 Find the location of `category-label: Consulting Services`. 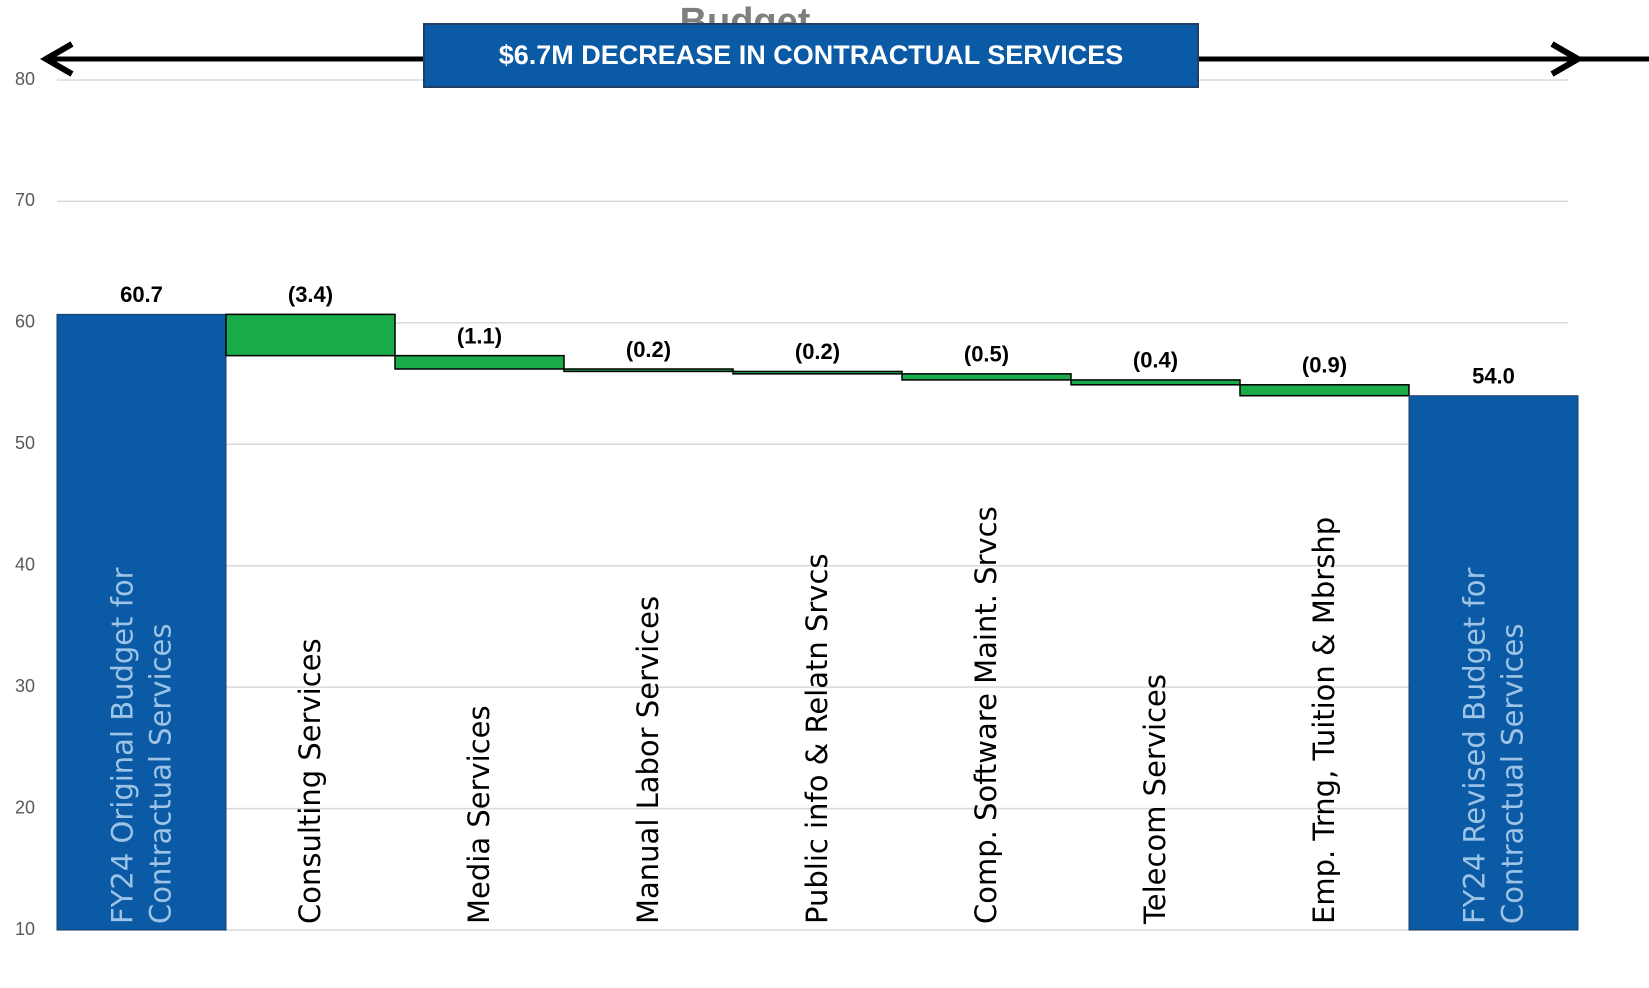

category-label: Consulting Services is located at coordinates (309, 781).